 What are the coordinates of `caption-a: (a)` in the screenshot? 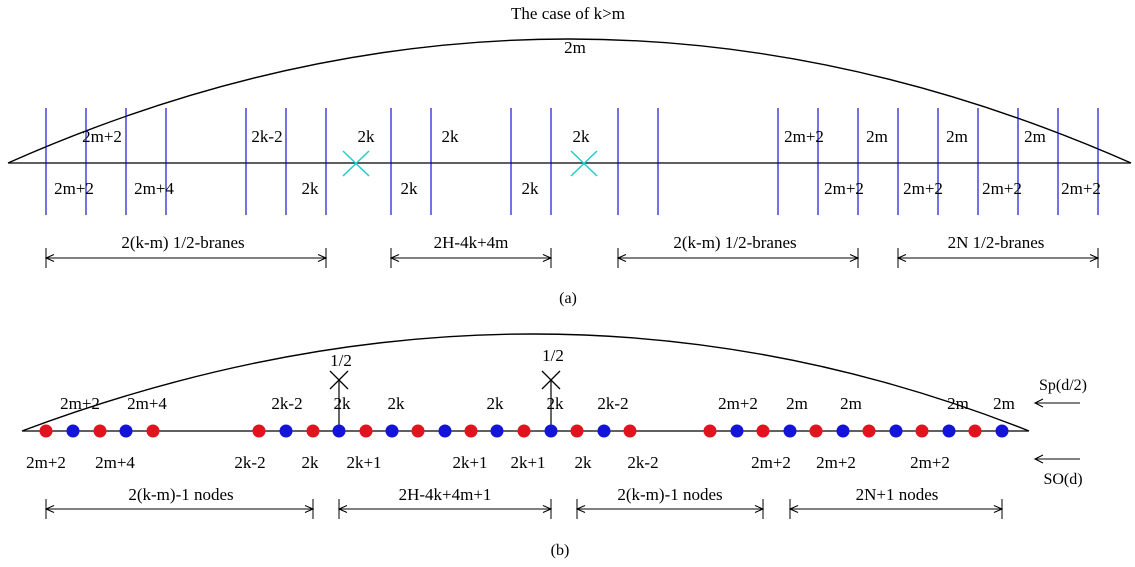 It's located at (568, 298).